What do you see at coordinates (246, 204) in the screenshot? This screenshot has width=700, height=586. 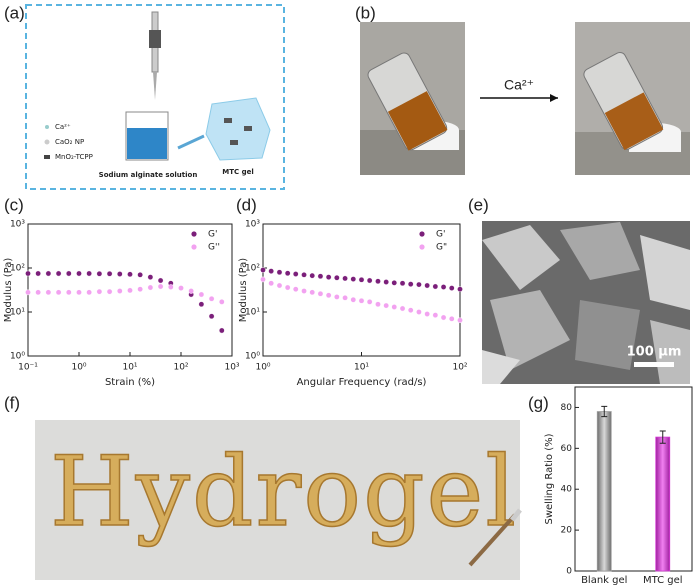 I see `panel-label: (d)` at bounding box center [246, 204].